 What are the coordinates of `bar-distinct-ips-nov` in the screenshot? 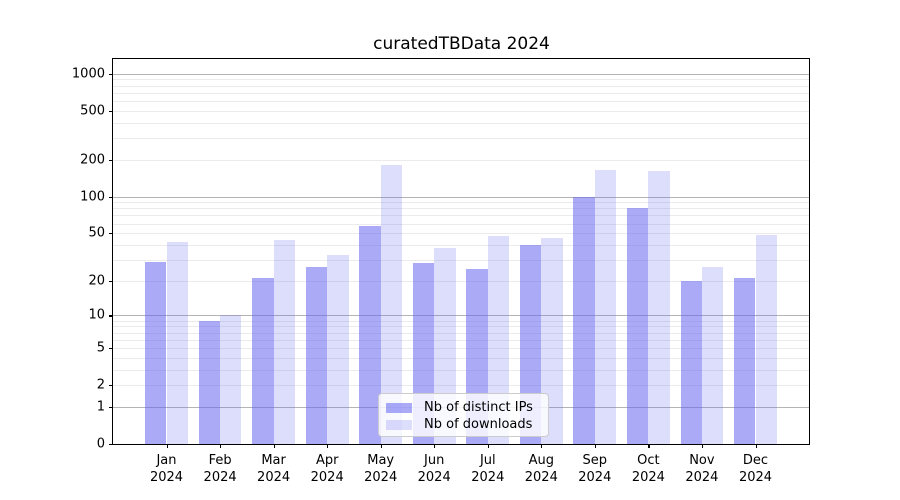 It's located at (691, 362).